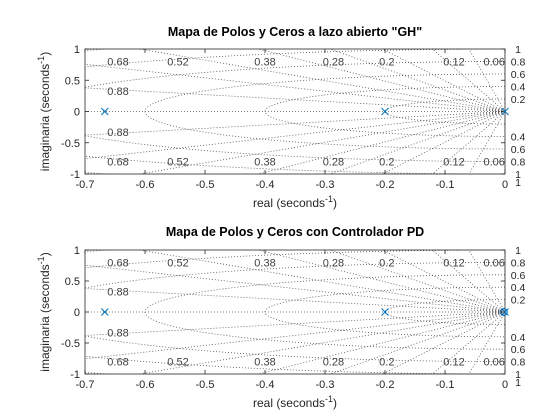 This screenshot has height=420, width=560. What do you see at coordinates (505, 185) in the screenshot?
I see `x-tick-label: 0` at bounding box center [505, 185].